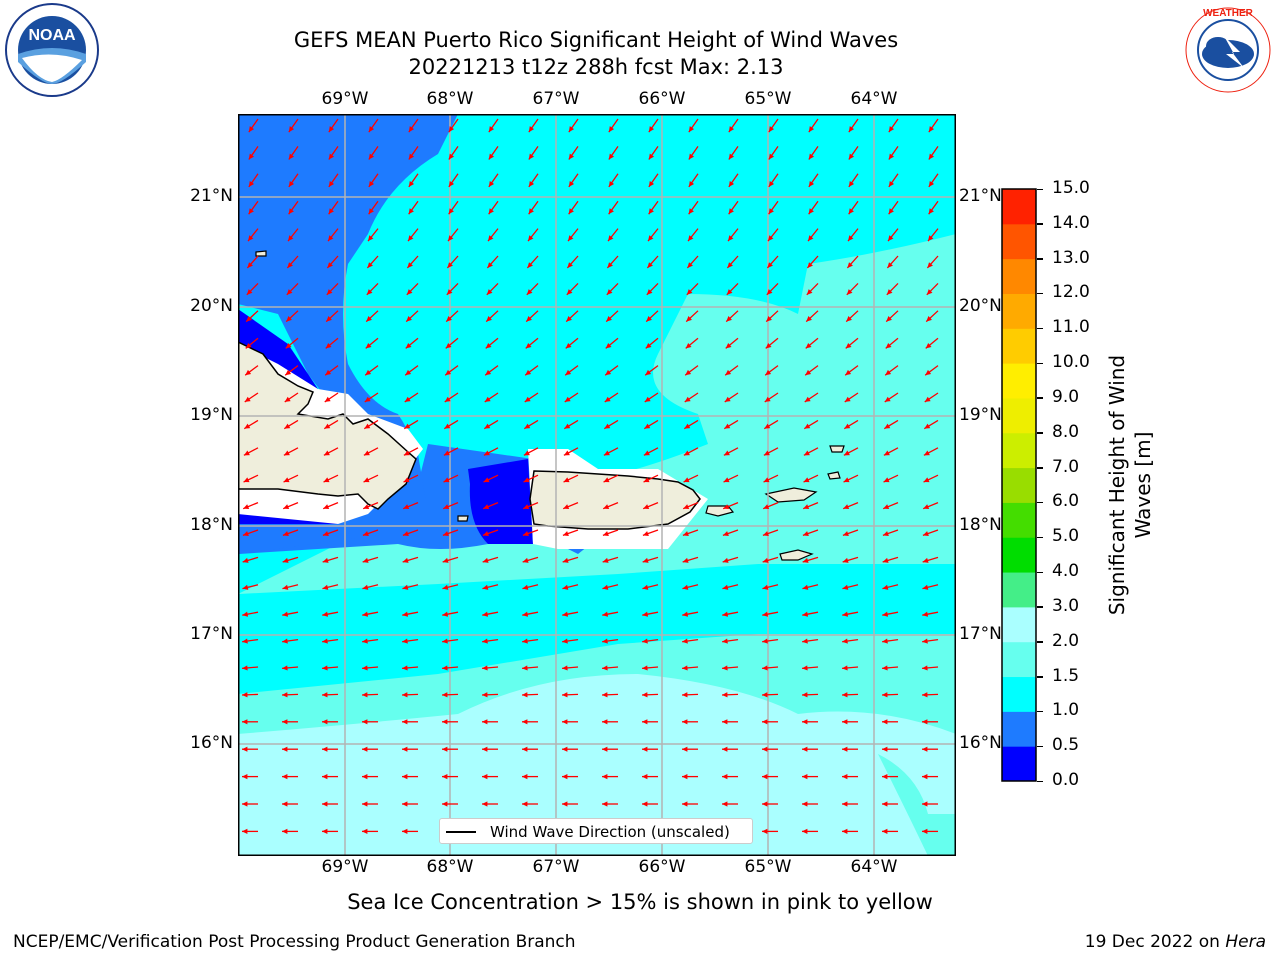 The image size is (1280, 960). I want to click on lon-label-top: 65°W, so click(768, 99).